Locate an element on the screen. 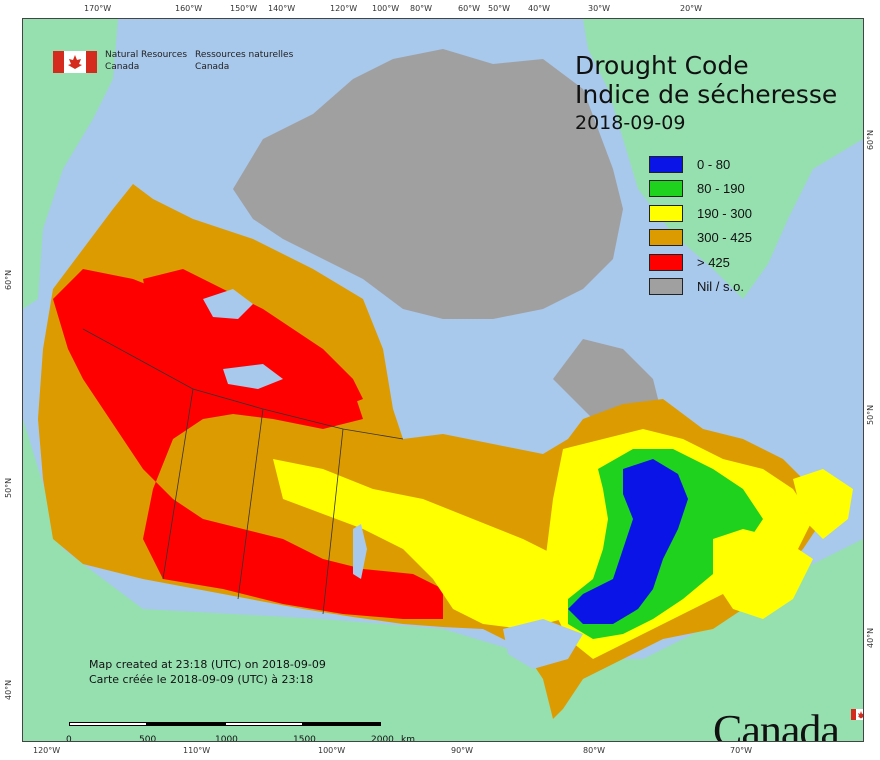  top-longitude-label: 40°W is located at coordinates (539, 8).